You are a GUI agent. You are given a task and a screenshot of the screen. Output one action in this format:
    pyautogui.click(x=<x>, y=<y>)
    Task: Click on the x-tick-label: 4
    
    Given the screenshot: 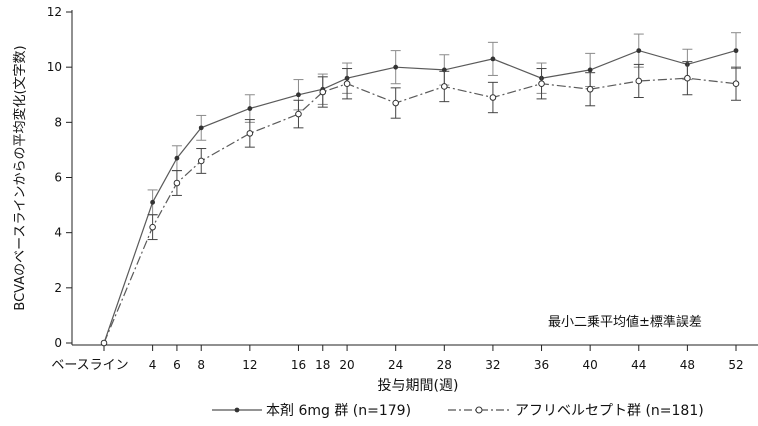 What is the action you would take?
    pyautogui.click(x=153, y=365)
    